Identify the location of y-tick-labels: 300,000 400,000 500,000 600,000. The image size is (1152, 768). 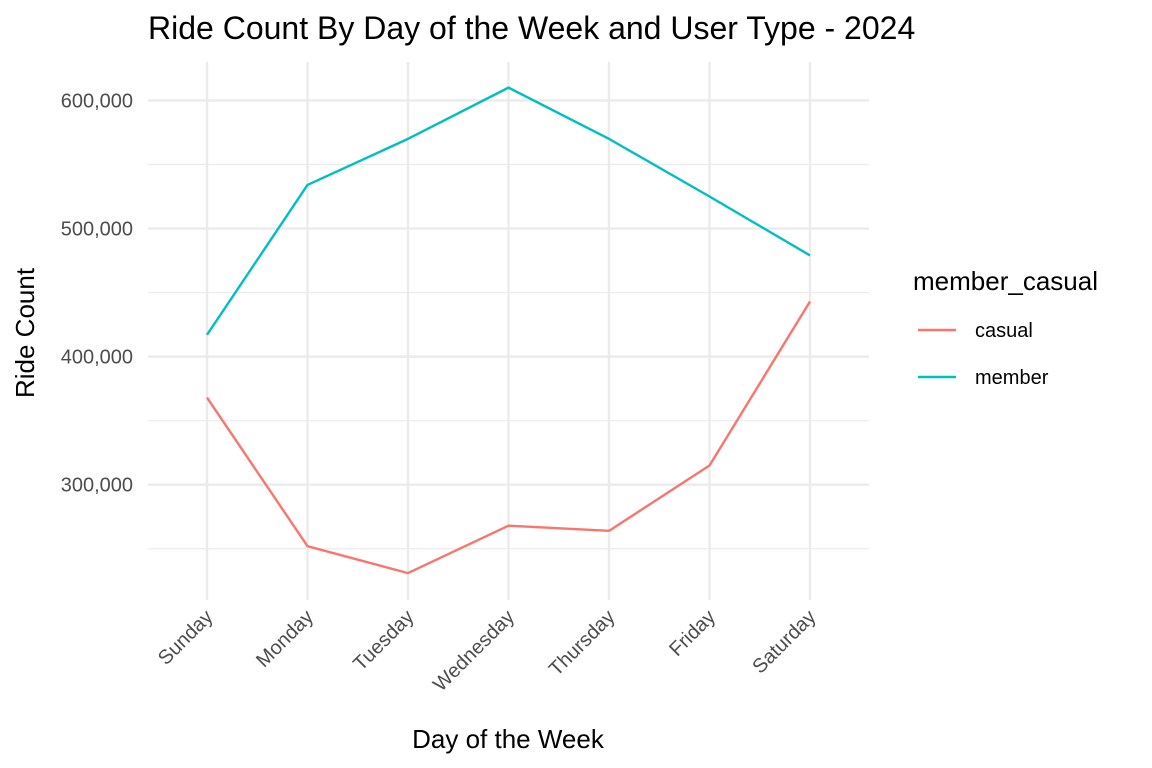
(97, 293).